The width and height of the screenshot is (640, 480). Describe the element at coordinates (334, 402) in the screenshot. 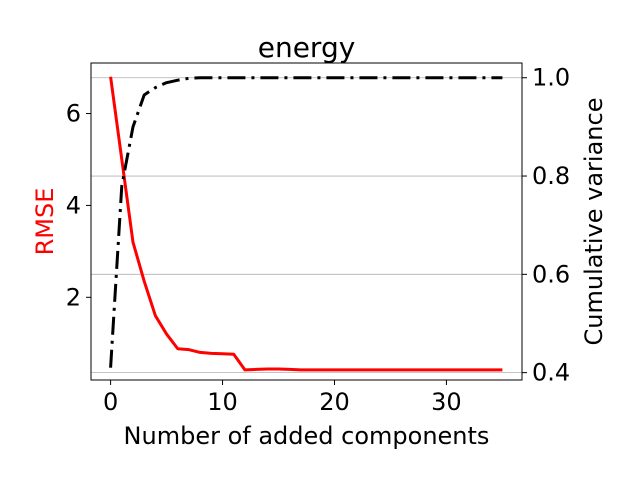

I see `x-tick-label-20: 20` at that location.